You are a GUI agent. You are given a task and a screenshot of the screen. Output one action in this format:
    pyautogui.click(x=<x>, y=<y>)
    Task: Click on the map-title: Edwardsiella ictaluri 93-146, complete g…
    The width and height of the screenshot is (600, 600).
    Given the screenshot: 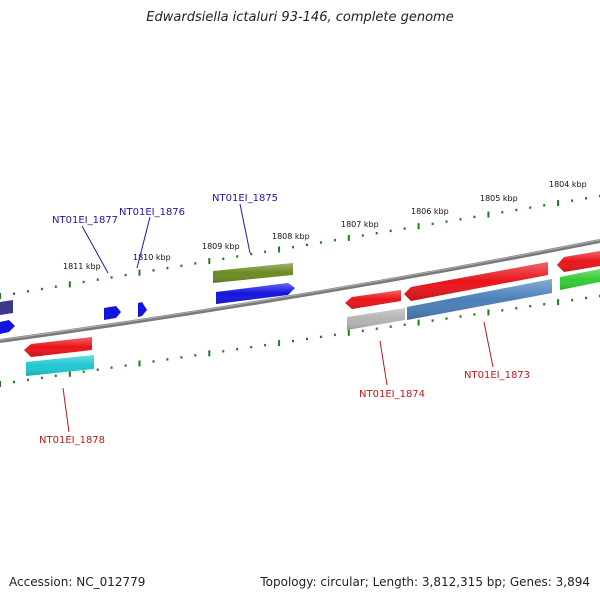 What is the action you would take?
    pyautogui.click(x=300, y=17)
    